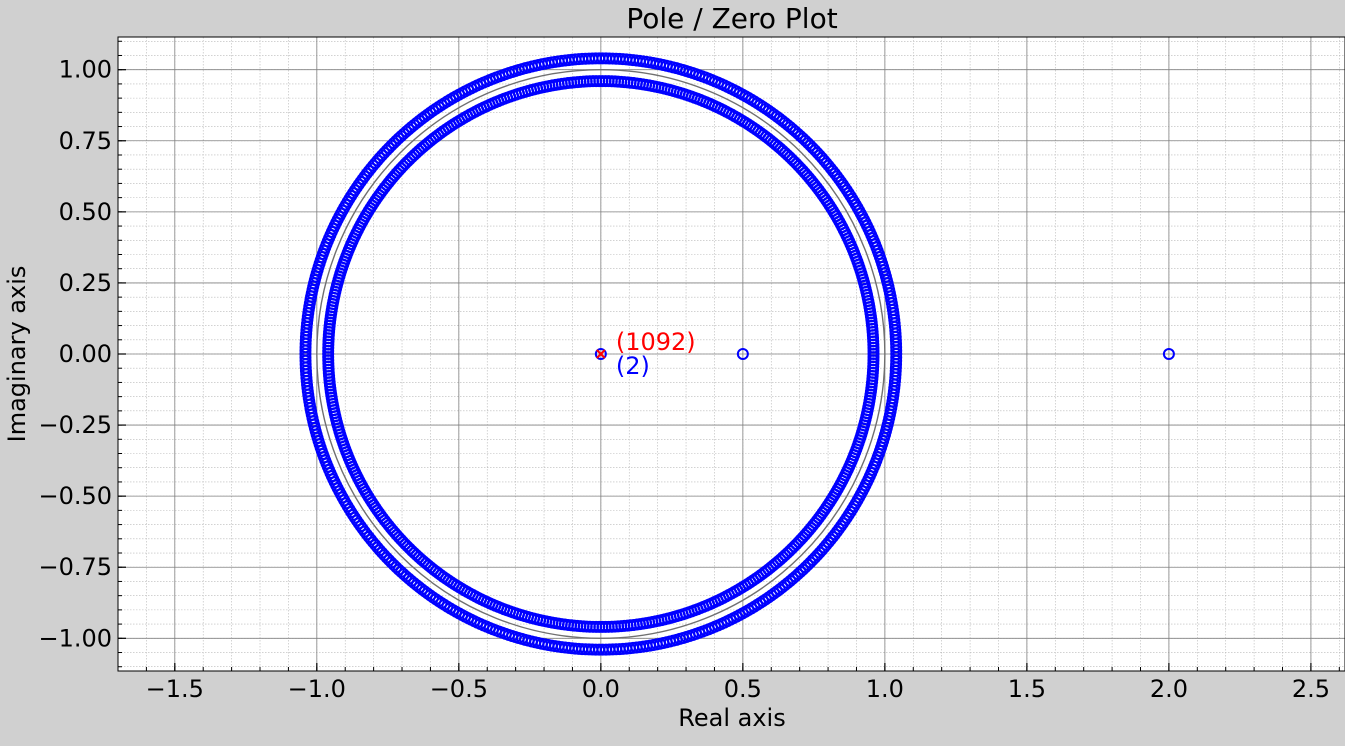 This screenshot has height=746, width=1345. What do you see at coordinates (85, 354) in the screenshot?
I see `y-tick-label: 0.00` at bounding box center [85, 354].